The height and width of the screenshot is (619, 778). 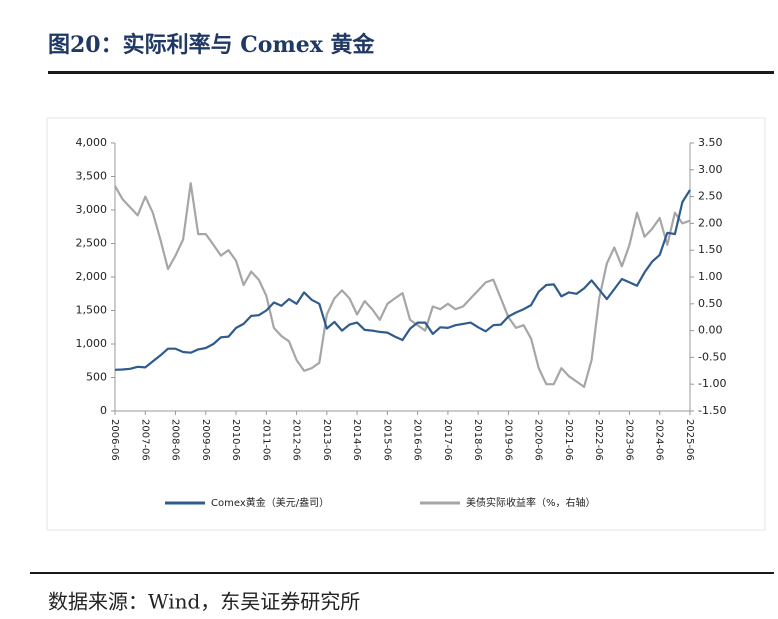 I want to click on title-rule, so click(x=411, y=72).